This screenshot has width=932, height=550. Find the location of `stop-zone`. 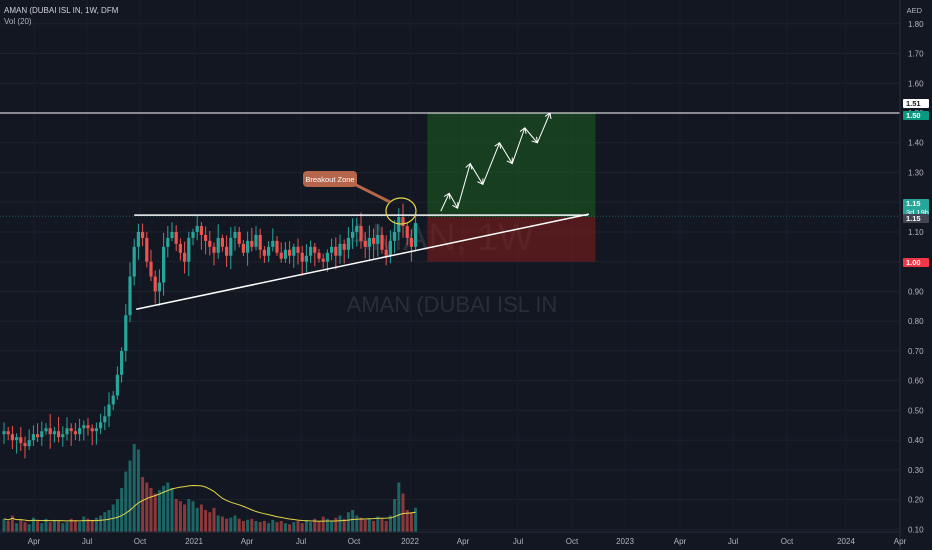

stop-zone is located at coordinates (511, 239).